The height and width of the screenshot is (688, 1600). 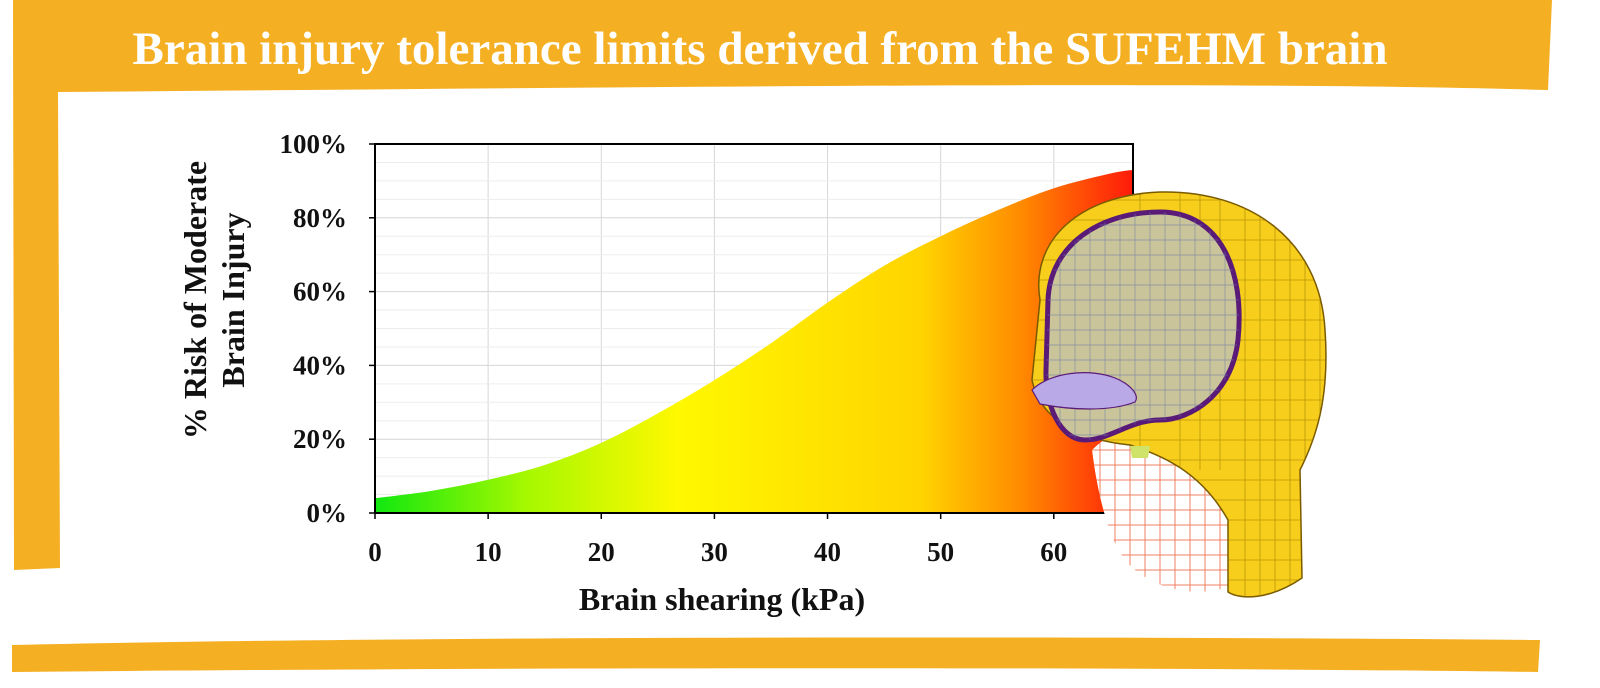 I want to click on x-tick-label: 40, so click(x=827, y=552).